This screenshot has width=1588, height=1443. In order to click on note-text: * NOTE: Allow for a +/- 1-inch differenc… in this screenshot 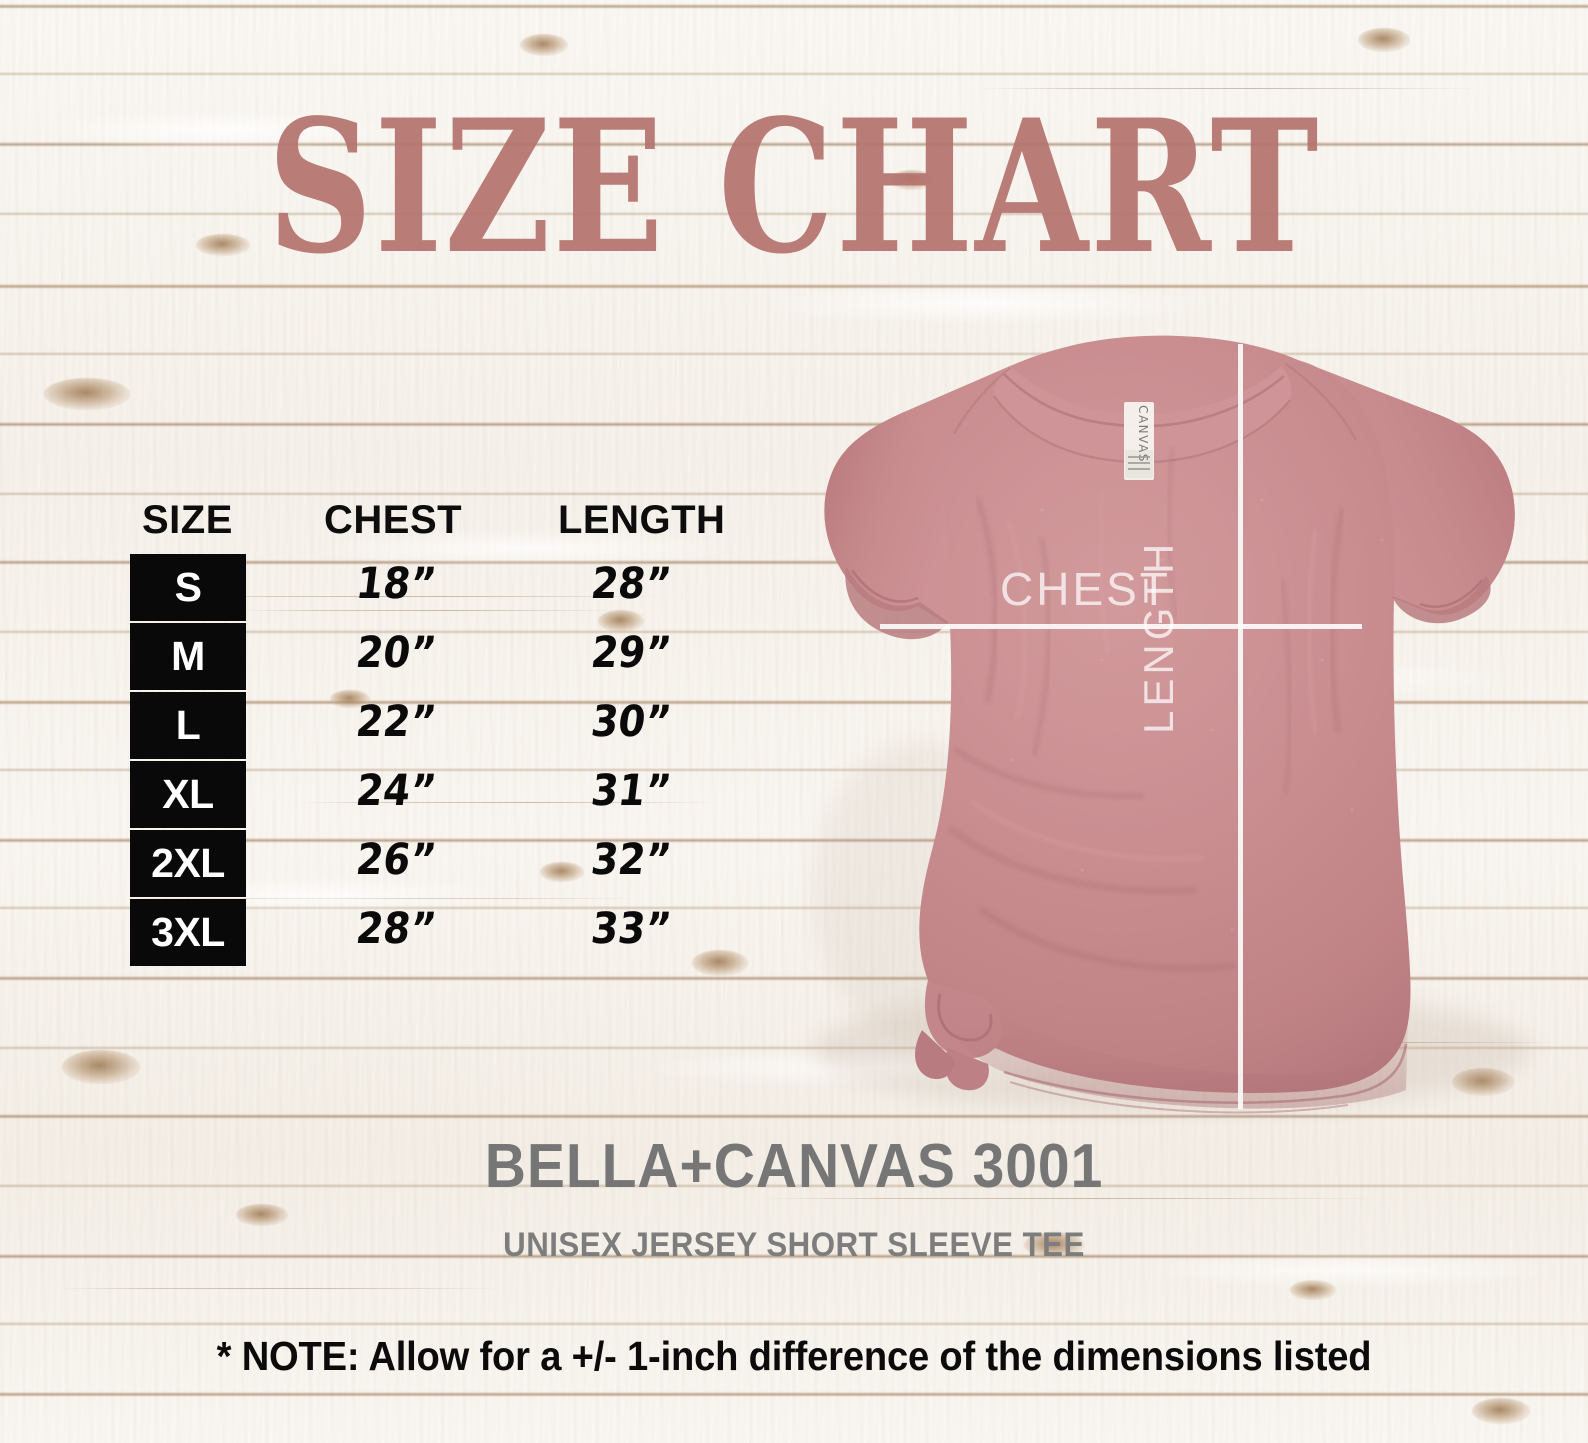, I will do `click(794, 1356)`.